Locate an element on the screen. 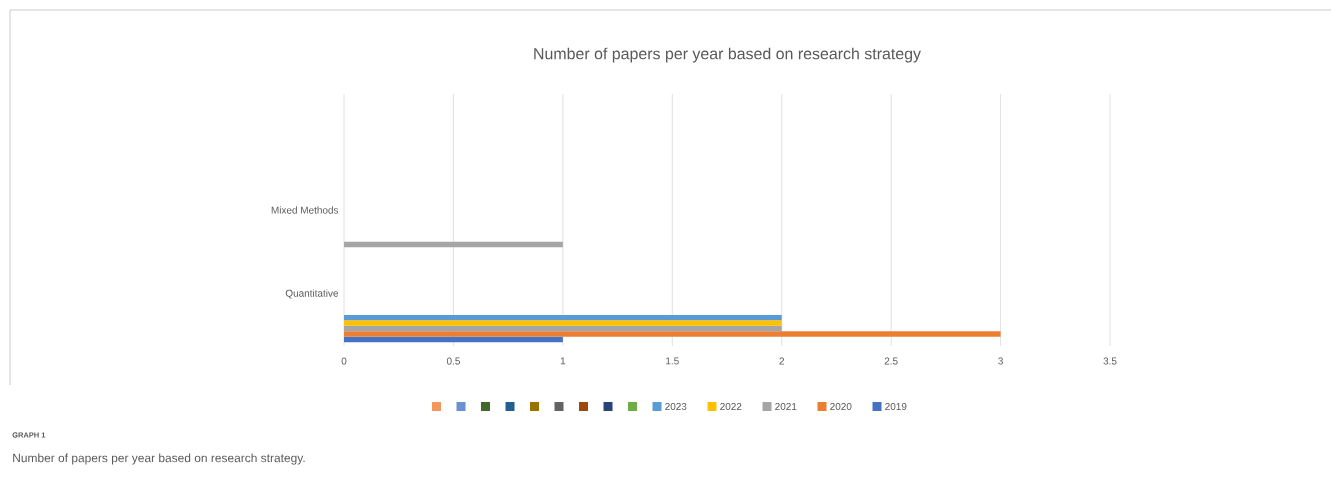  legend-label: 2023 is located at coordinates (676, 406).